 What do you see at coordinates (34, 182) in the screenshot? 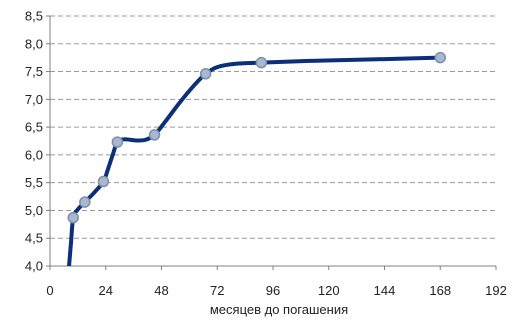
I see `y-tick-label: 5,5` at bounding box center [34, 182].